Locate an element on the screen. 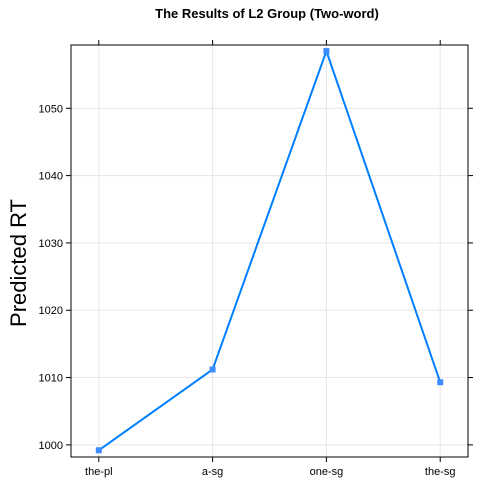 This screenshot has width=504, height=504. y-axis-label: Predicted RT is located at coordinates (18, 263).